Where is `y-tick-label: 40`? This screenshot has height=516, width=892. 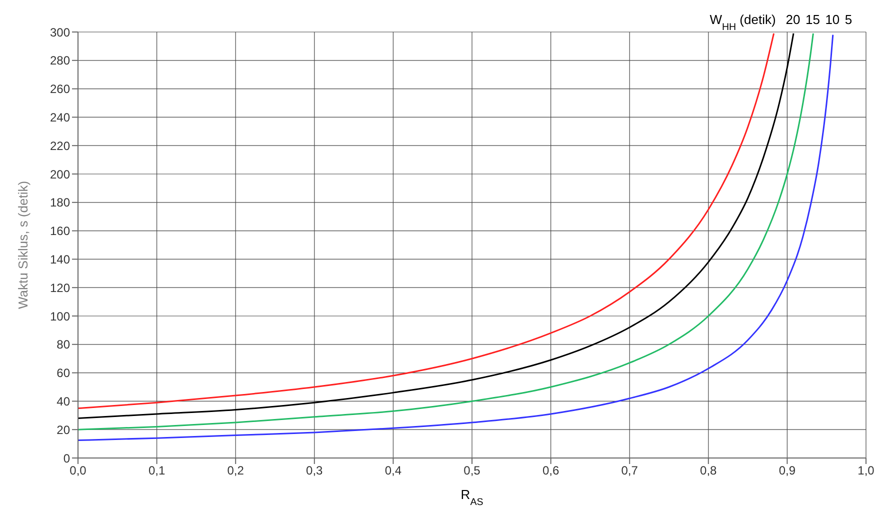 y-tick-label: 40 is located at coordinates (63, 401).